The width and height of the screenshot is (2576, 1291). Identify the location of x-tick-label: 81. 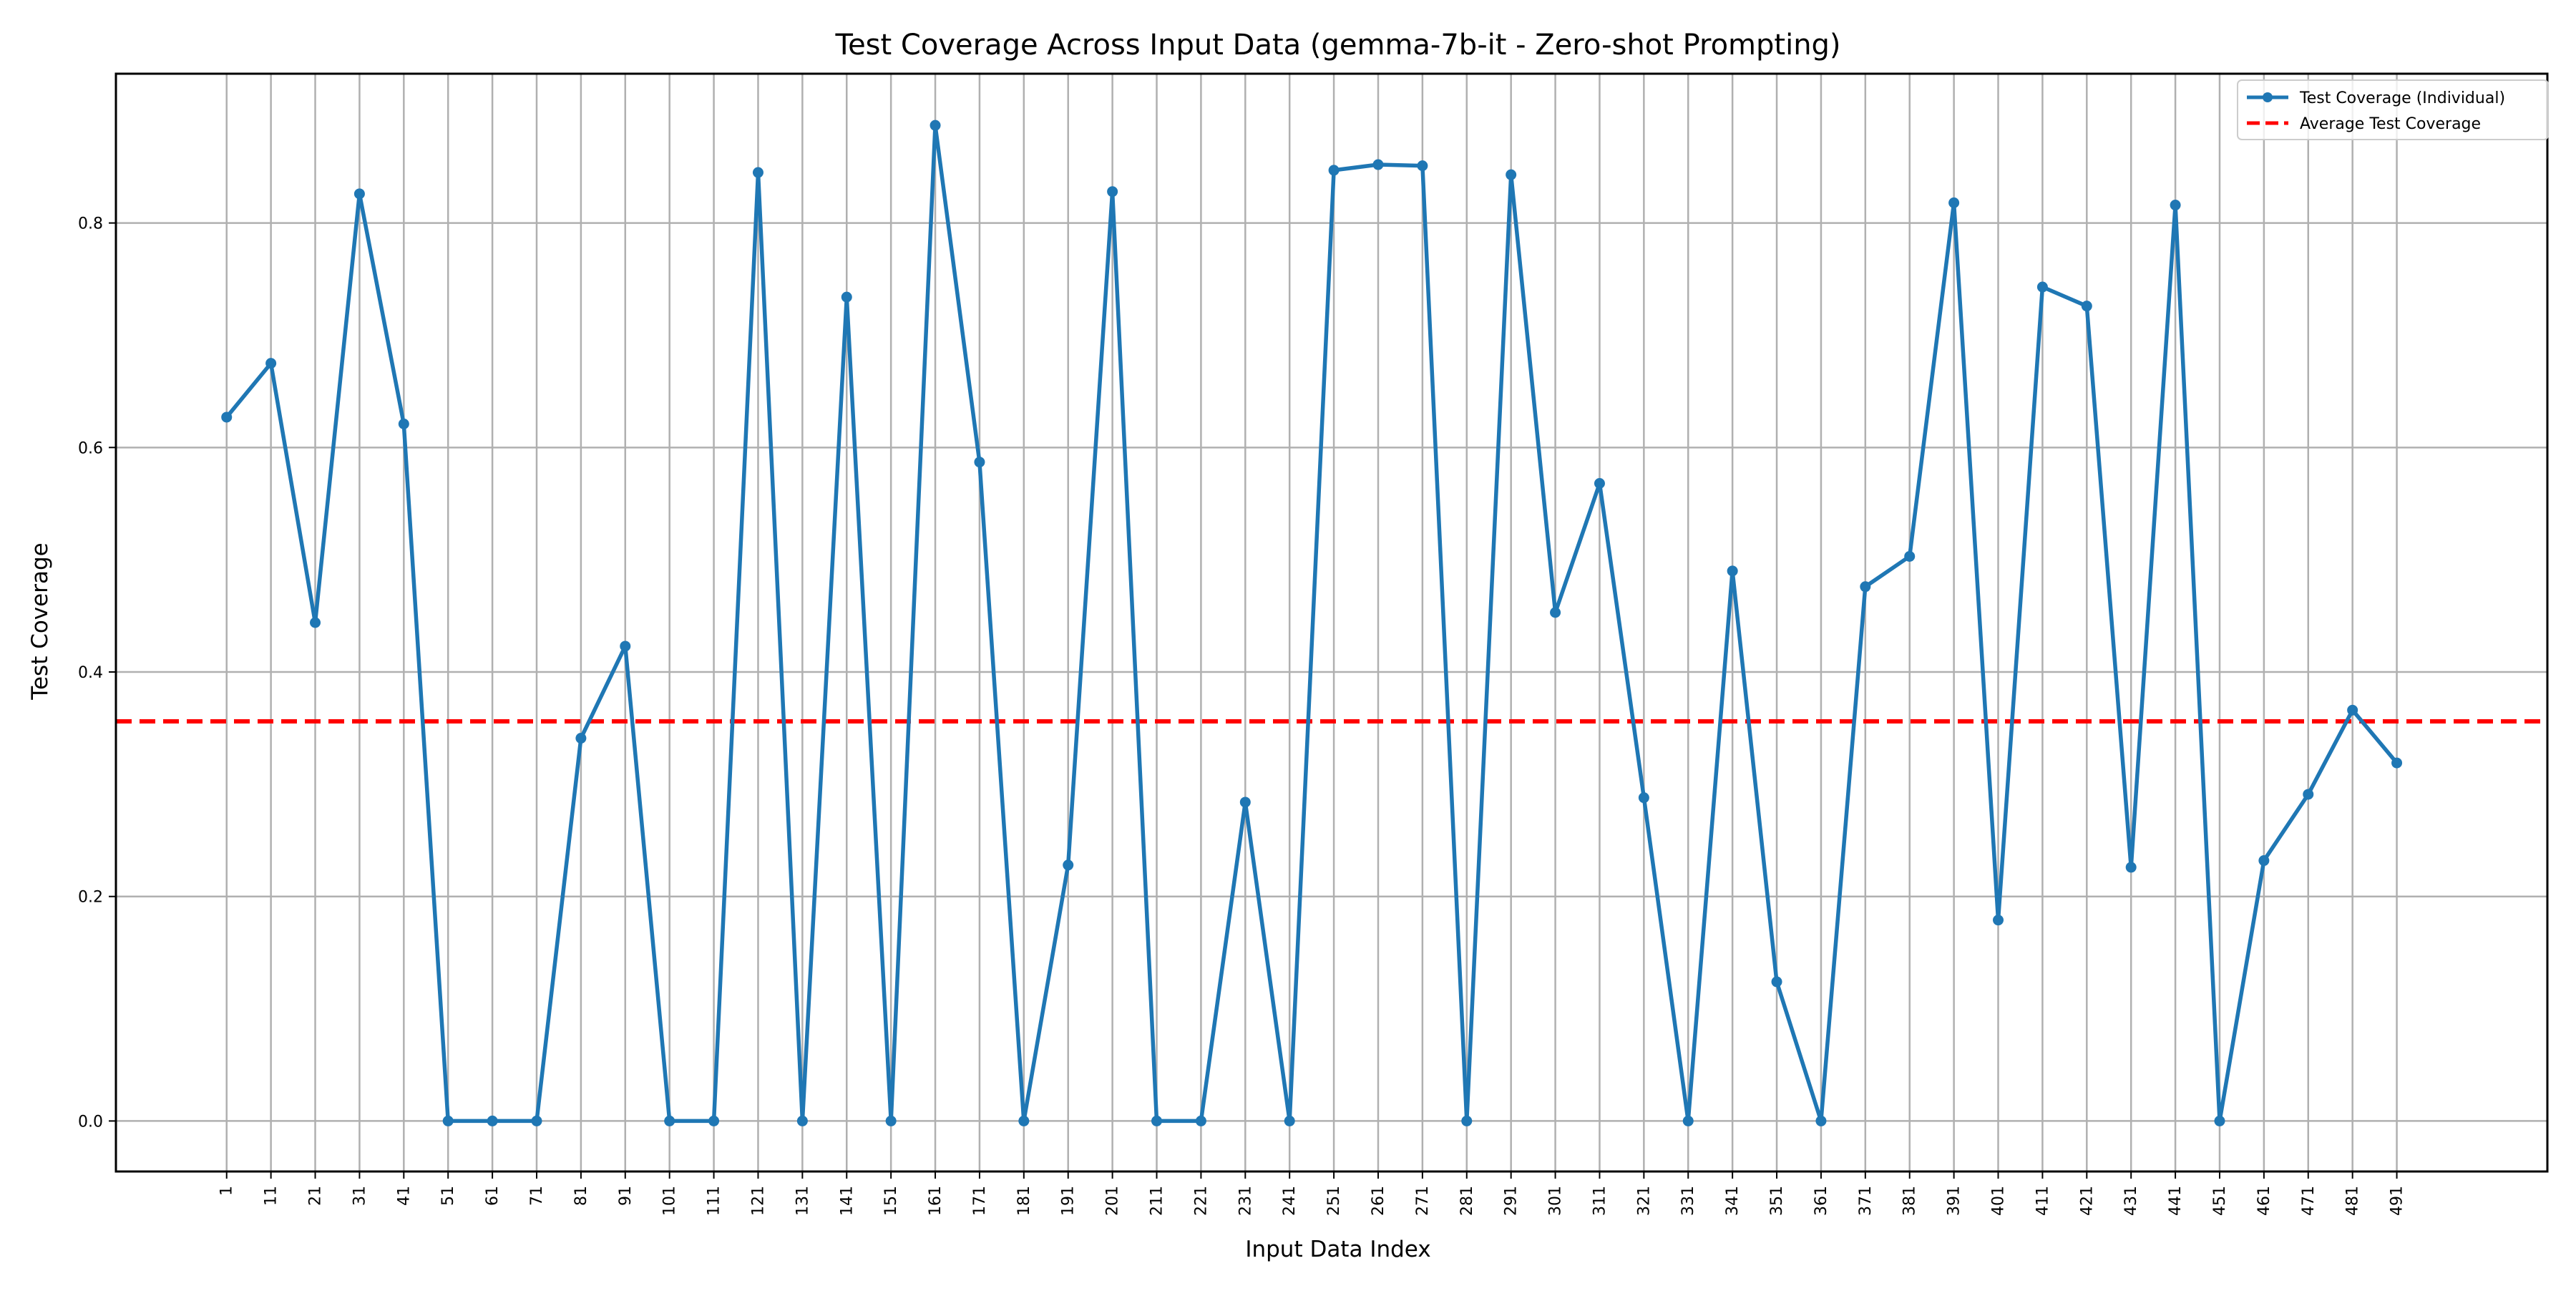
(581, 1196).